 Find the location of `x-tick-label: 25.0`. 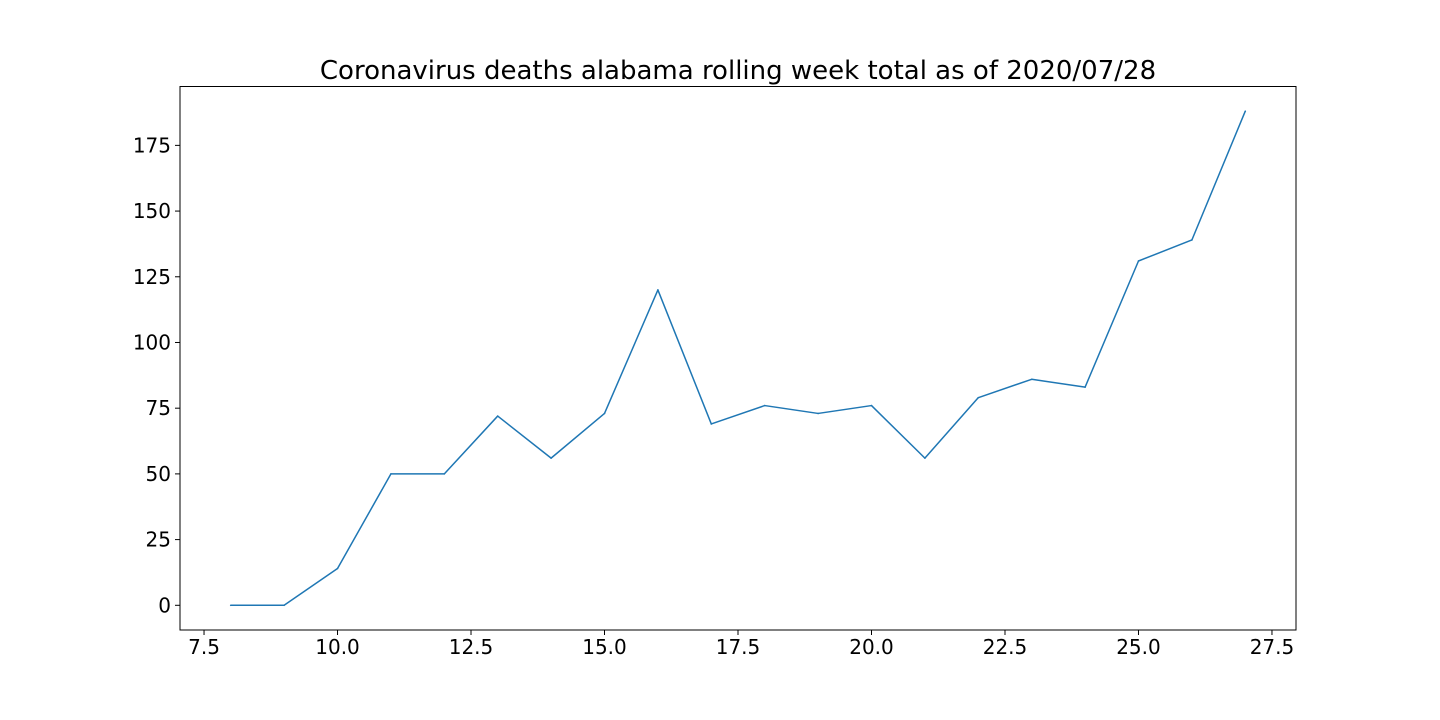

x-tick-label: 25.0 is located at coordinates (1138, 647).